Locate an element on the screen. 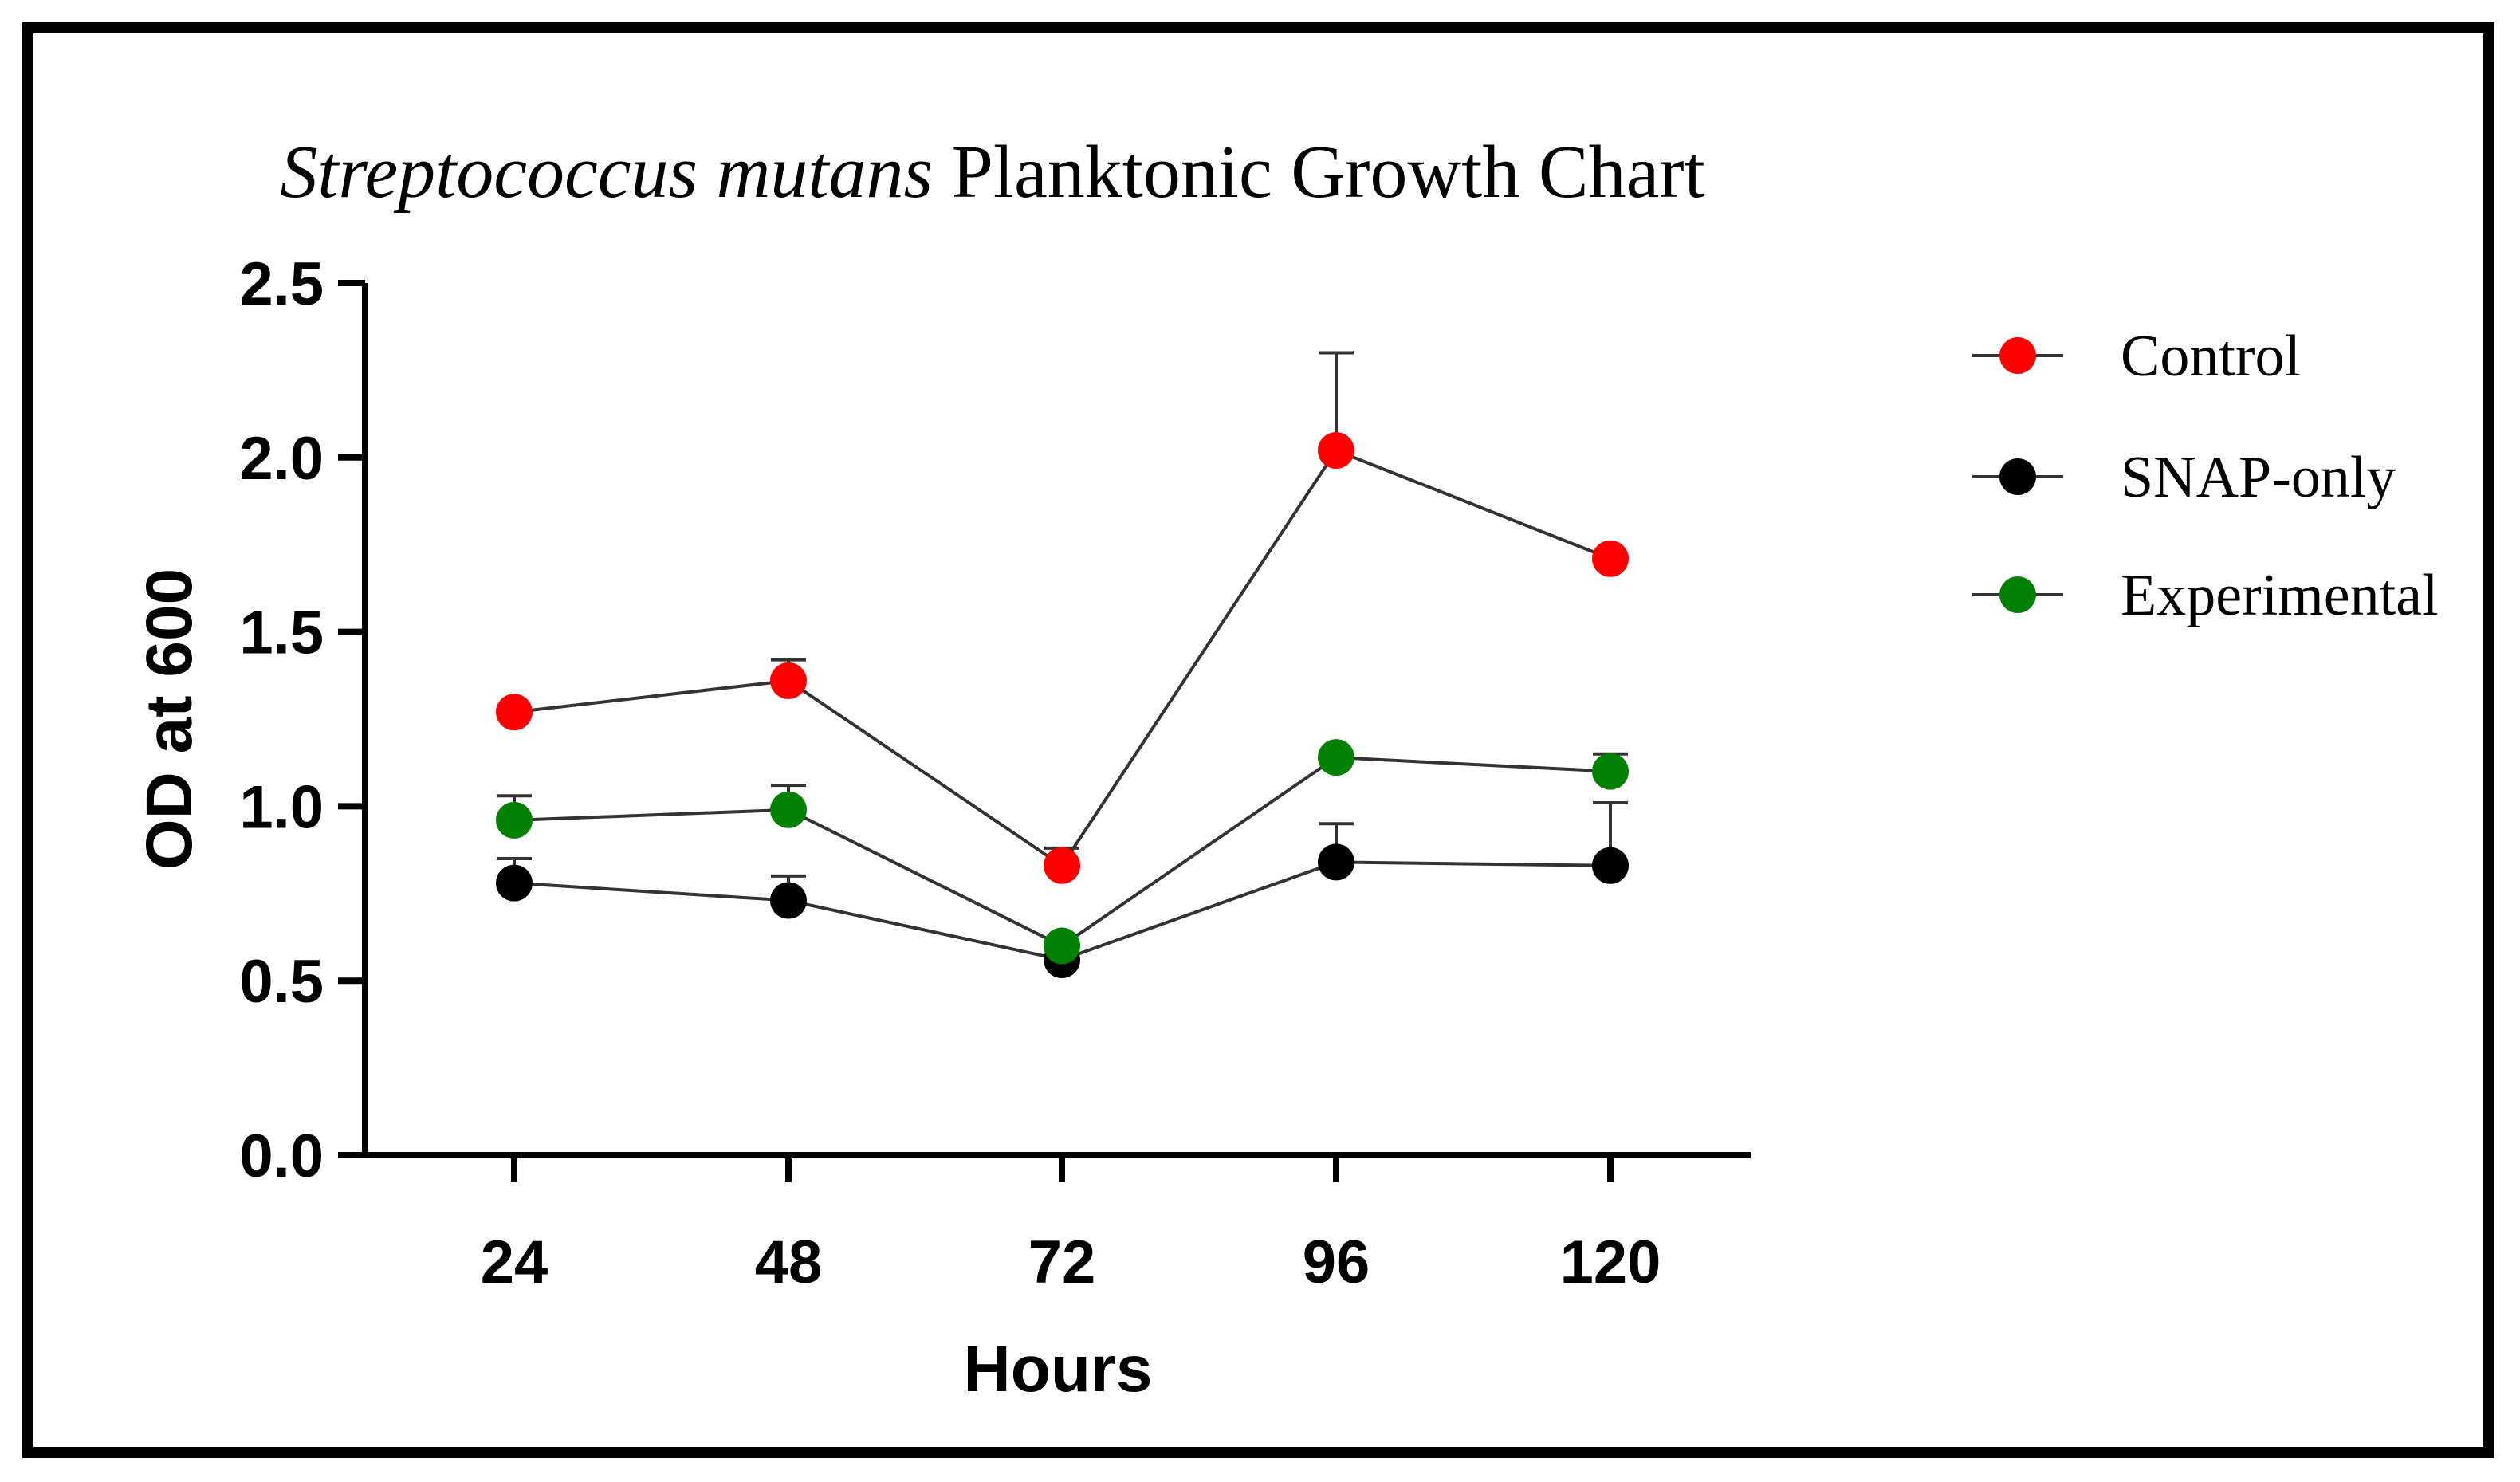 The height and width of the screenshot is (1482, 2520). y-ticks: 0.0 0.5 1.0 1.5 2.0 2.5 is located at coordinates (302, 720).